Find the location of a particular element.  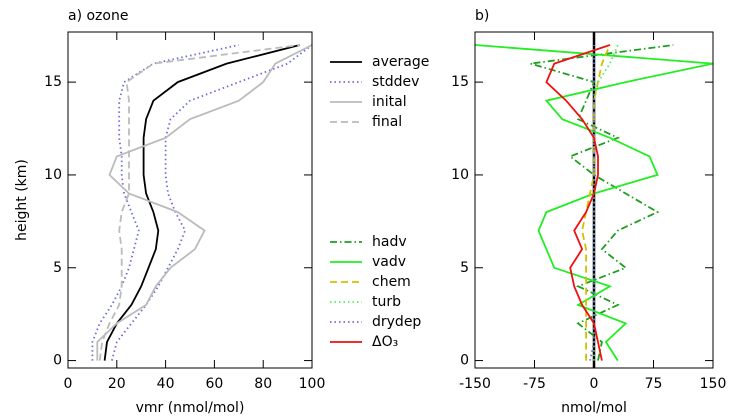

legend-label: drydep is located at coordinates (396, 322).